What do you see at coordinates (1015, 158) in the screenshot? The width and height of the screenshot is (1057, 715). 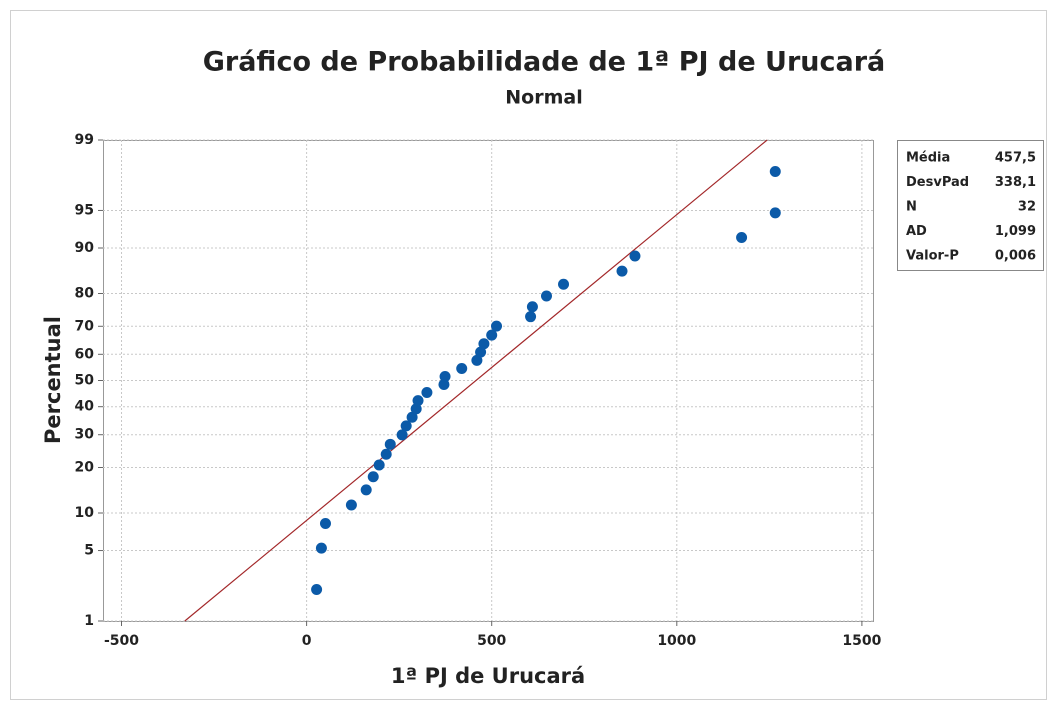 I see `stat-value: 457,5` at bounding box center [1015, 158].